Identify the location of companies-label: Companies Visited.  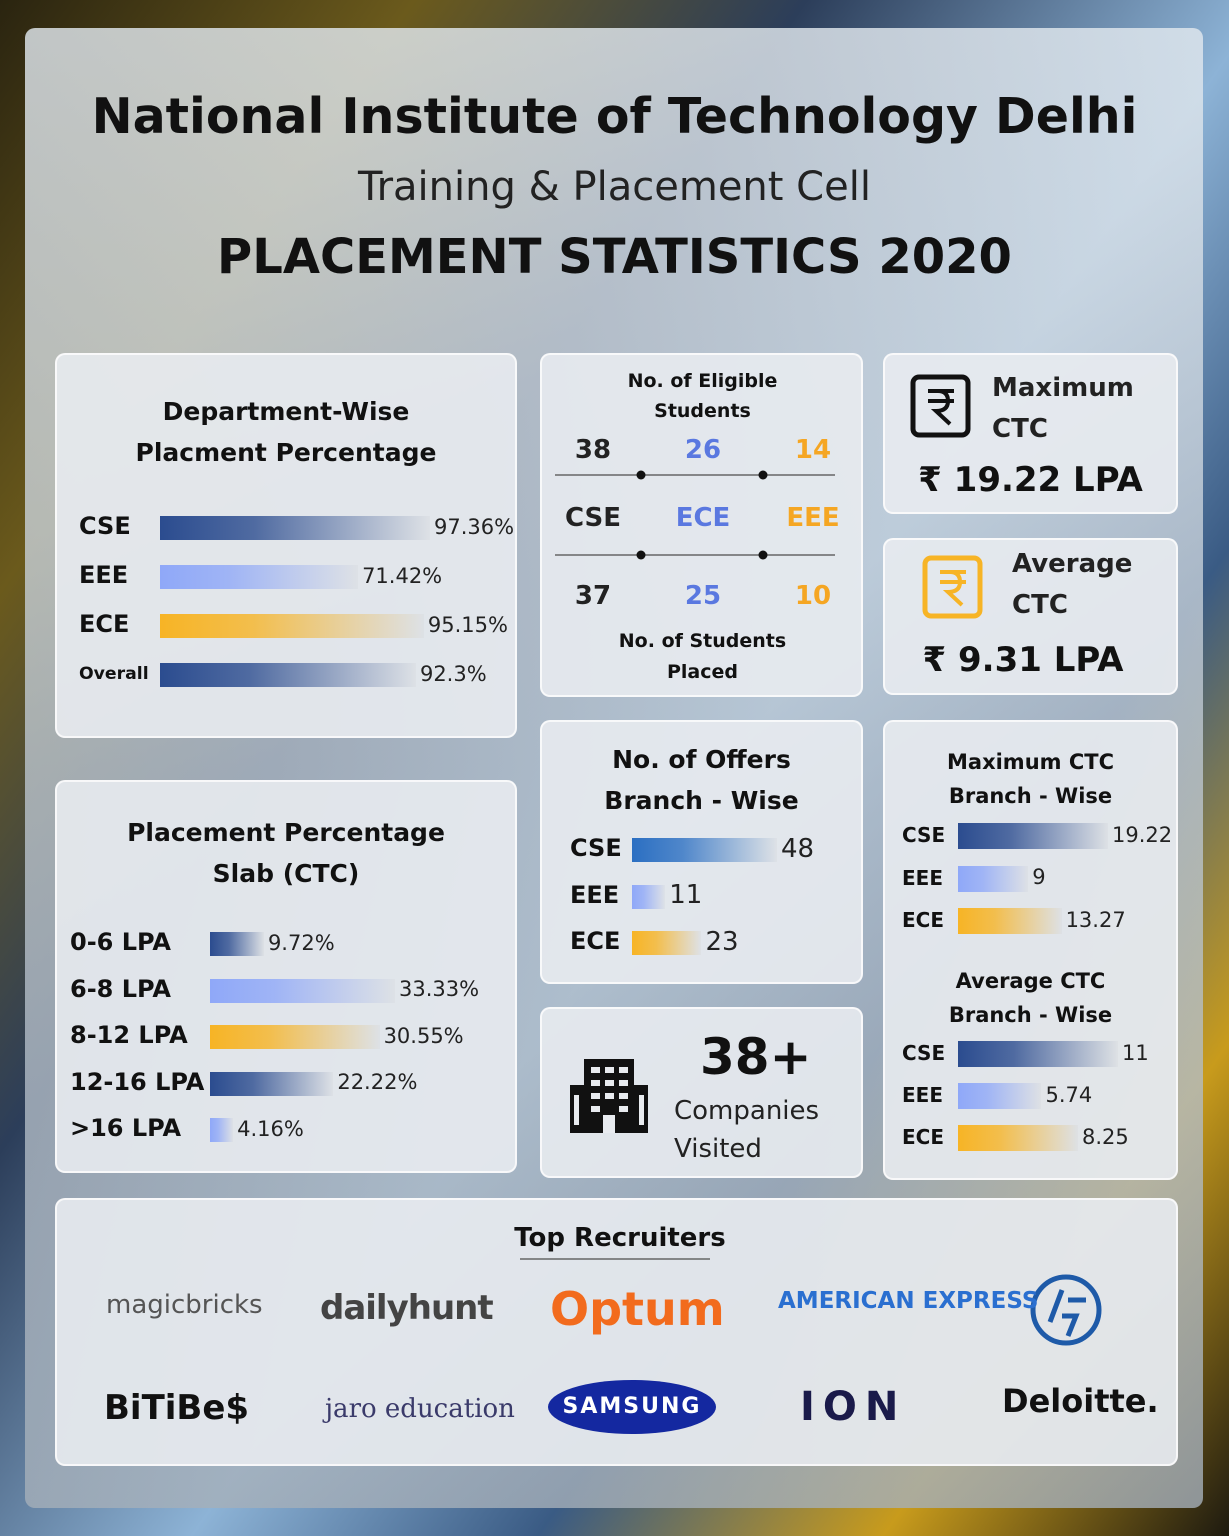
(747, 1130).